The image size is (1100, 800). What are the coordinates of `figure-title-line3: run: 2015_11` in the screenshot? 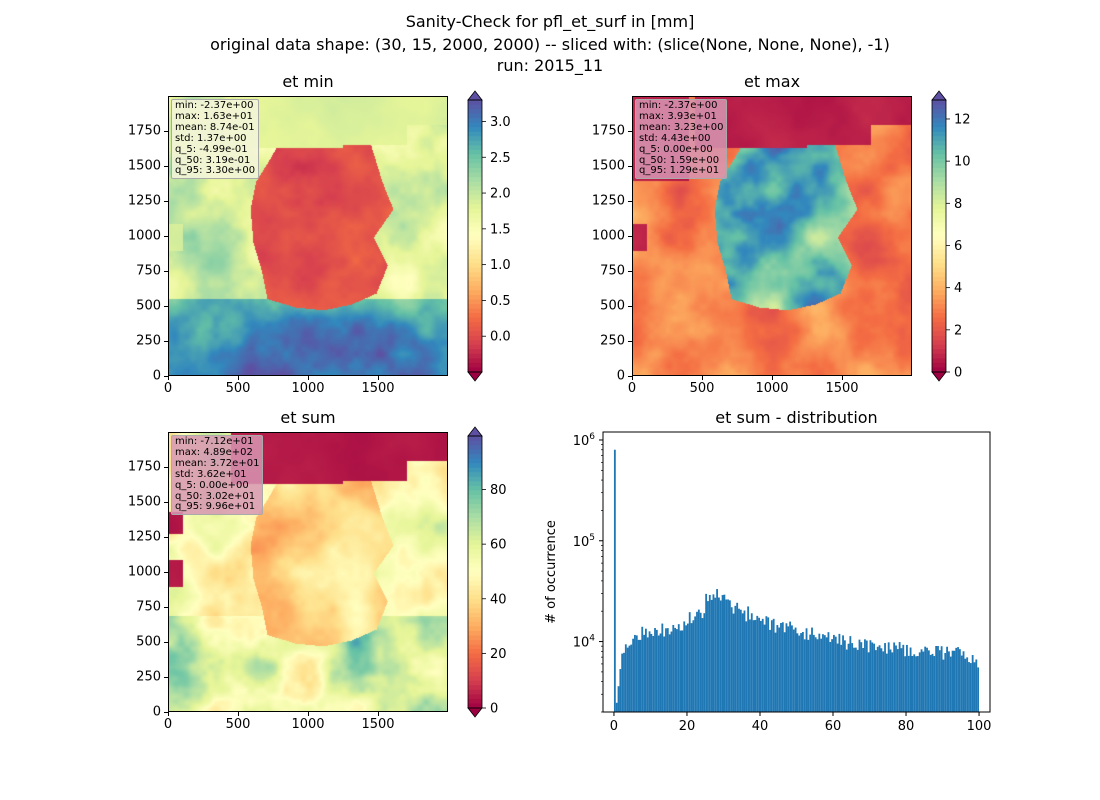 It's located at (550, 65).